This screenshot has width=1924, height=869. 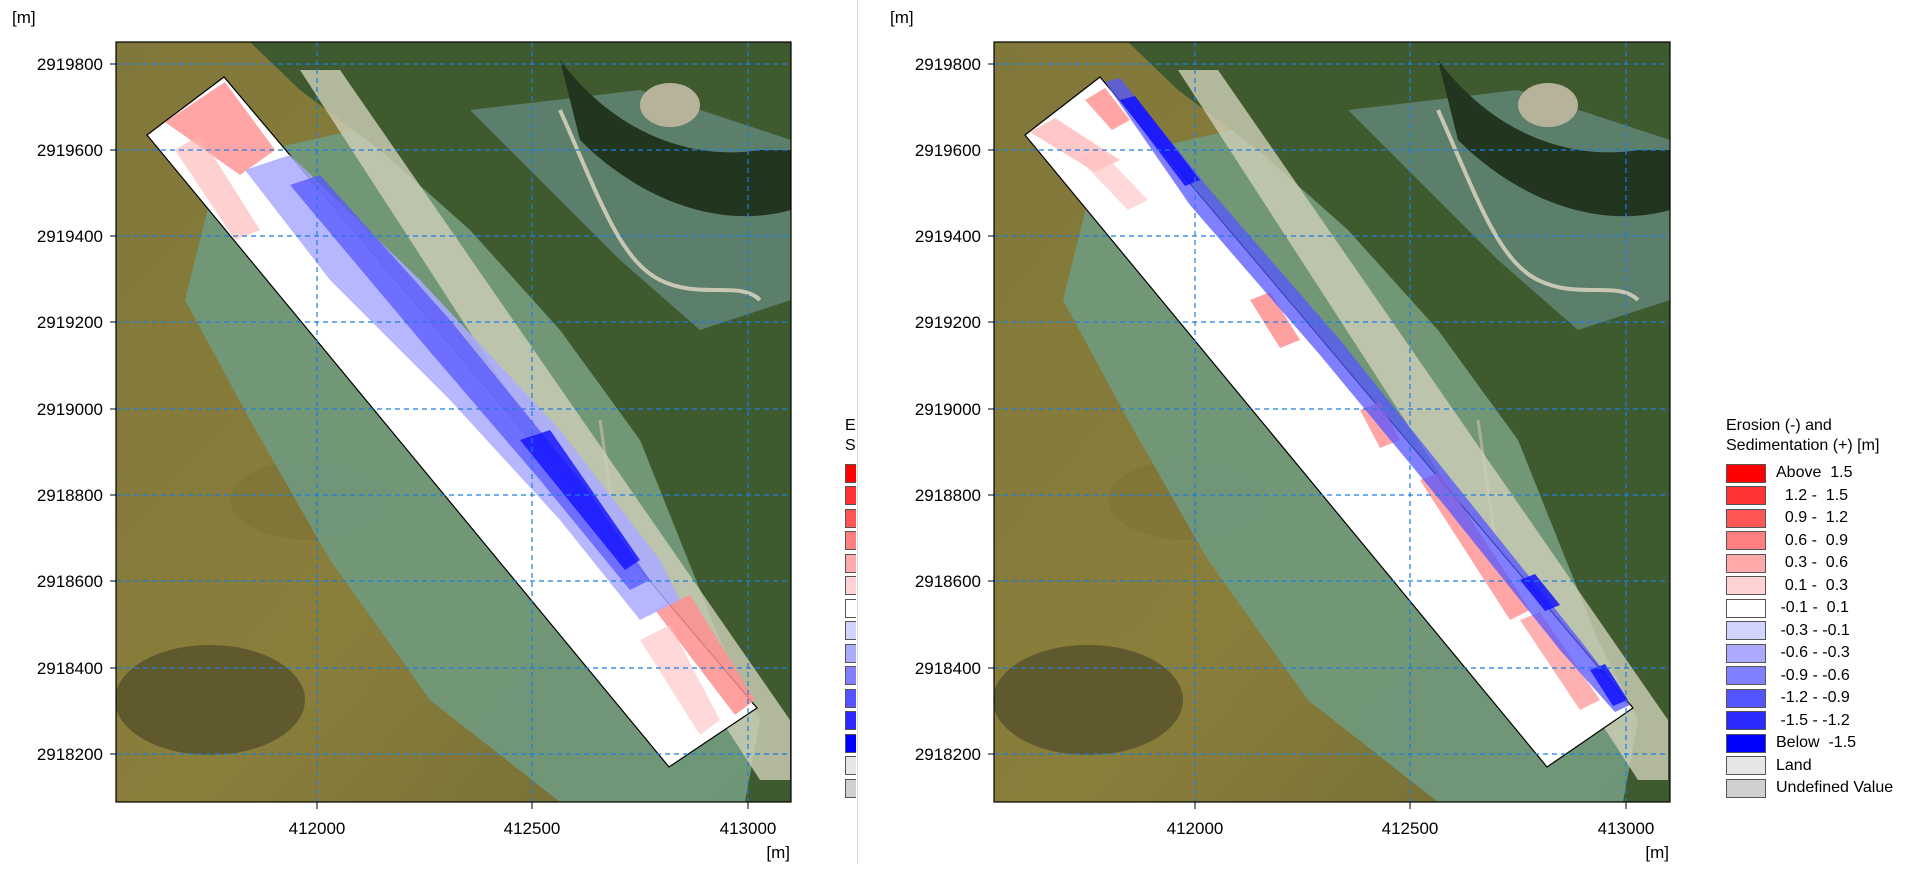 What do you see at coordinates (24, 17) in the screenshot?
I see `y-unit-label: [m]` at bounding box center [24, 17].